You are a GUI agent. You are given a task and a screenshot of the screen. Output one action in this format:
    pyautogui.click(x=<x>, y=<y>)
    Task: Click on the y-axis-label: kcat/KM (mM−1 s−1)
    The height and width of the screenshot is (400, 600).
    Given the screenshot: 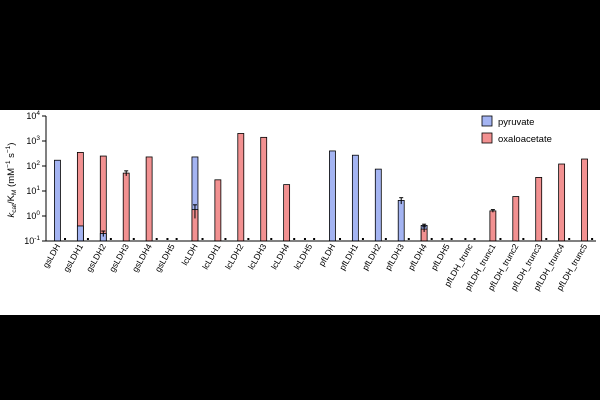 What is the action you would take?
    pyautogui.click(x=11, y=180)
    